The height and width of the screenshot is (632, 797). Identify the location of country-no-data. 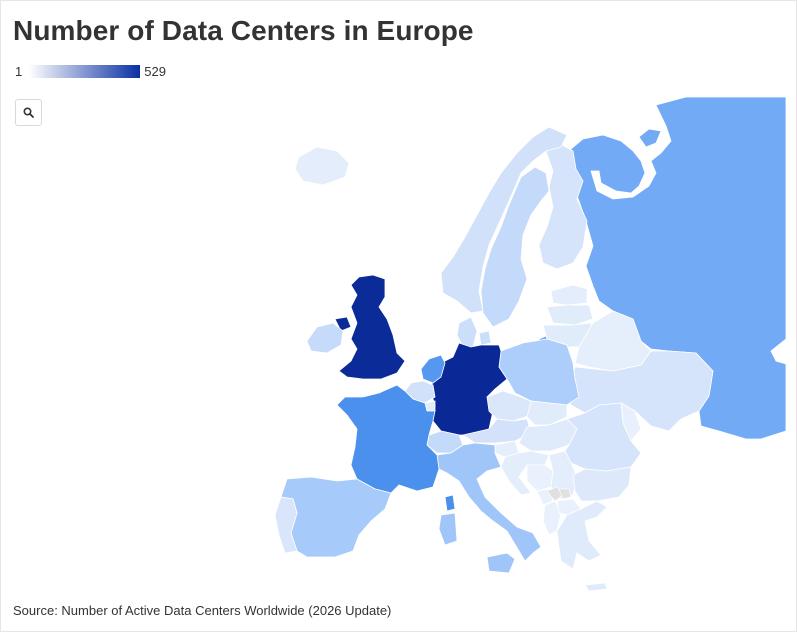
(565, 494).